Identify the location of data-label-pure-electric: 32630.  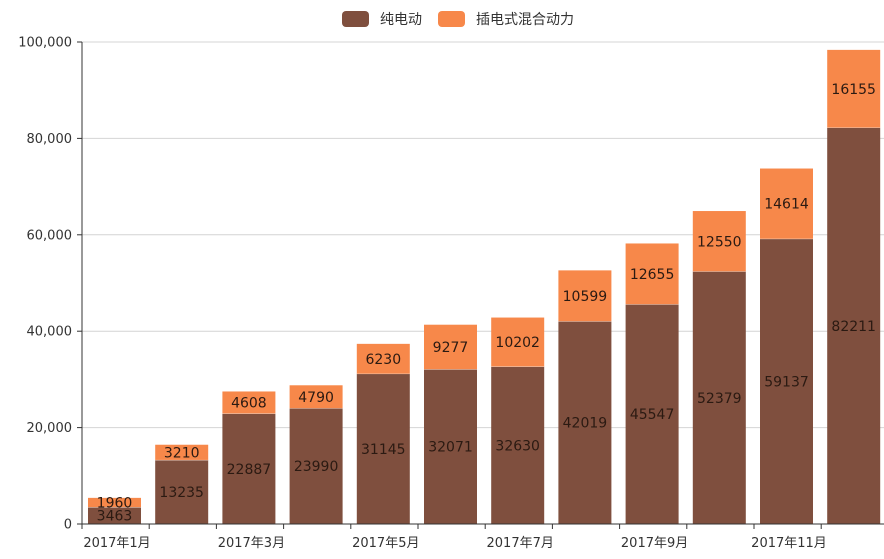
(517, 446).